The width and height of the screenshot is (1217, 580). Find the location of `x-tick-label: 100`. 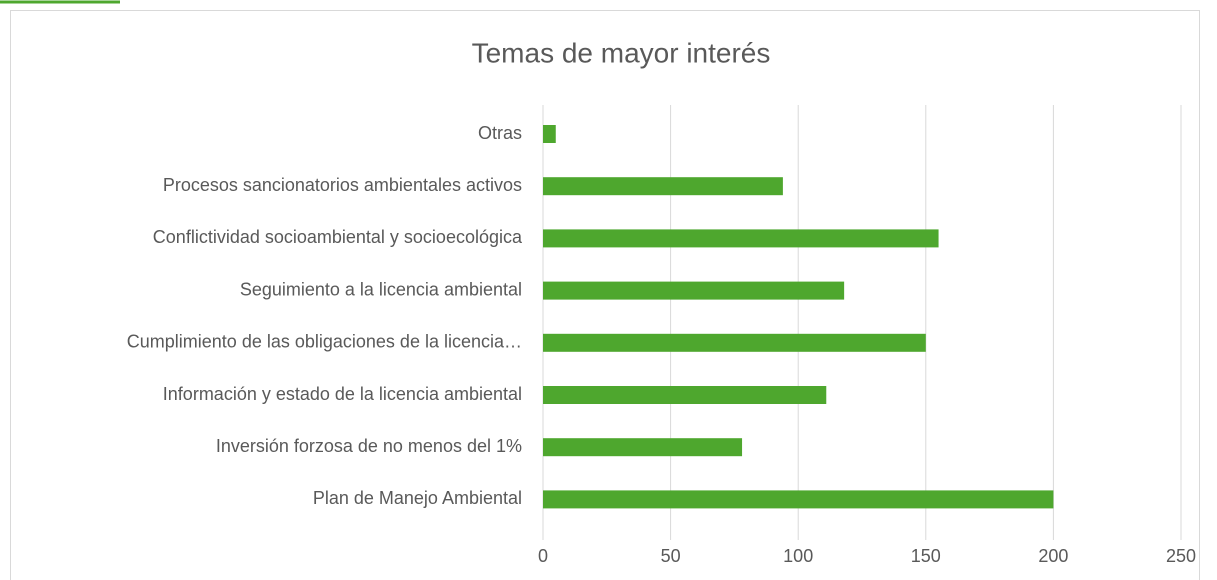

x-tick-label: 100 is located at coordinates (798, 556).